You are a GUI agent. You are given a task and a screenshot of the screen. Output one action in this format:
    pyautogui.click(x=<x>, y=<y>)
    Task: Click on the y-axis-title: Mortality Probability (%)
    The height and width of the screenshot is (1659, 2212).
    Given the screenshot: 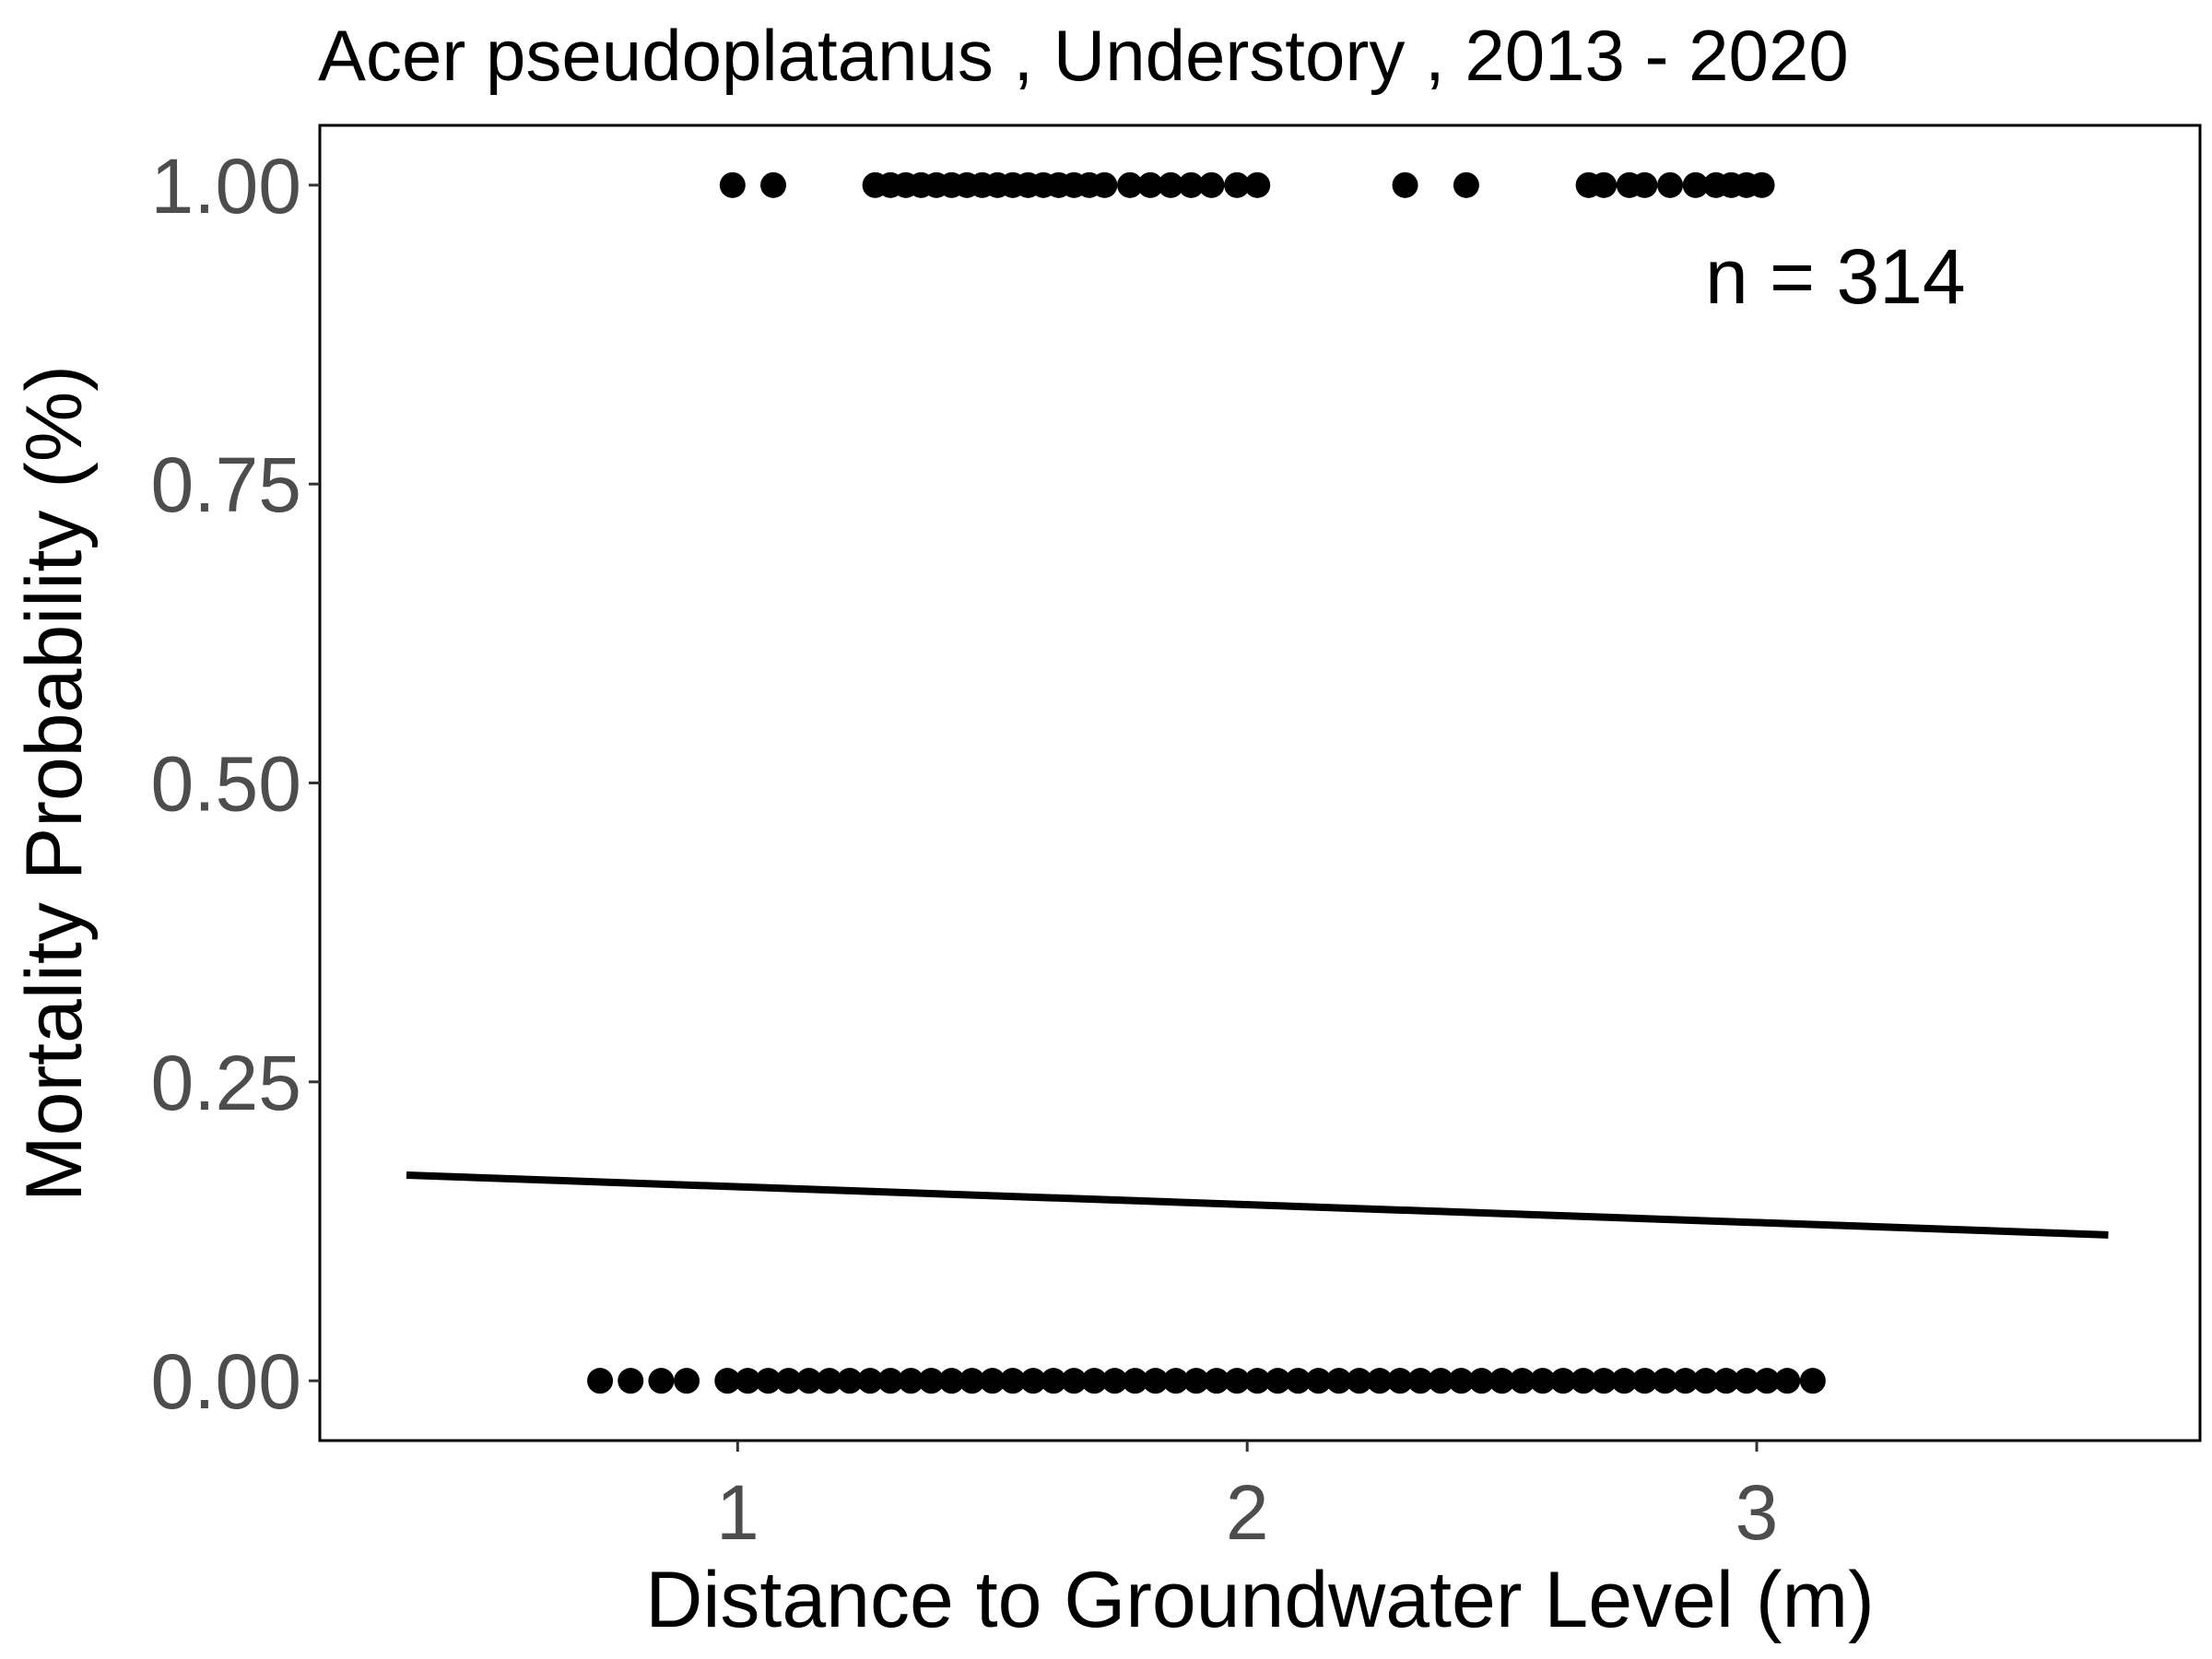 What is the action you would take?
    pyautogui.click(x=54, y=783)
    